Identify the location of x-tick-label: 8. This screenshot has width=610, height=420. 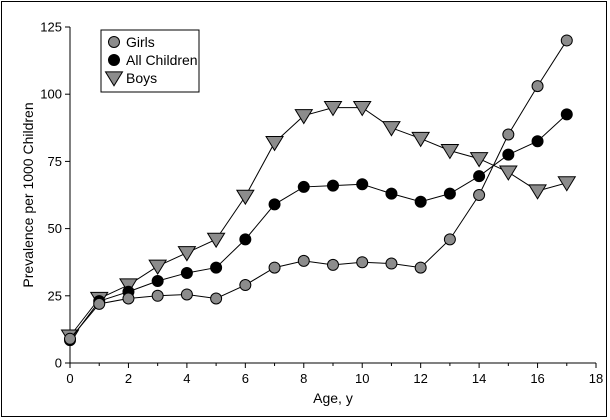
(303, 378).